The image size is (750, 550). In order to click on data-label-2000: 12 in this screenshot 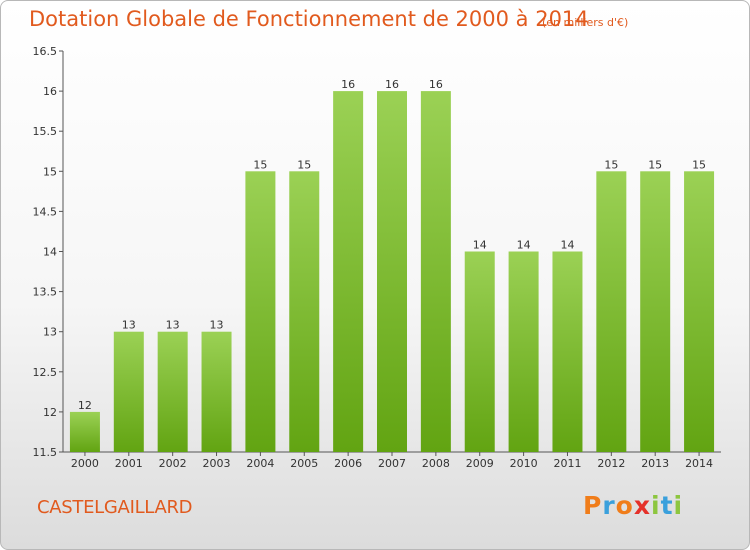, I will do `click(85, 405)`.